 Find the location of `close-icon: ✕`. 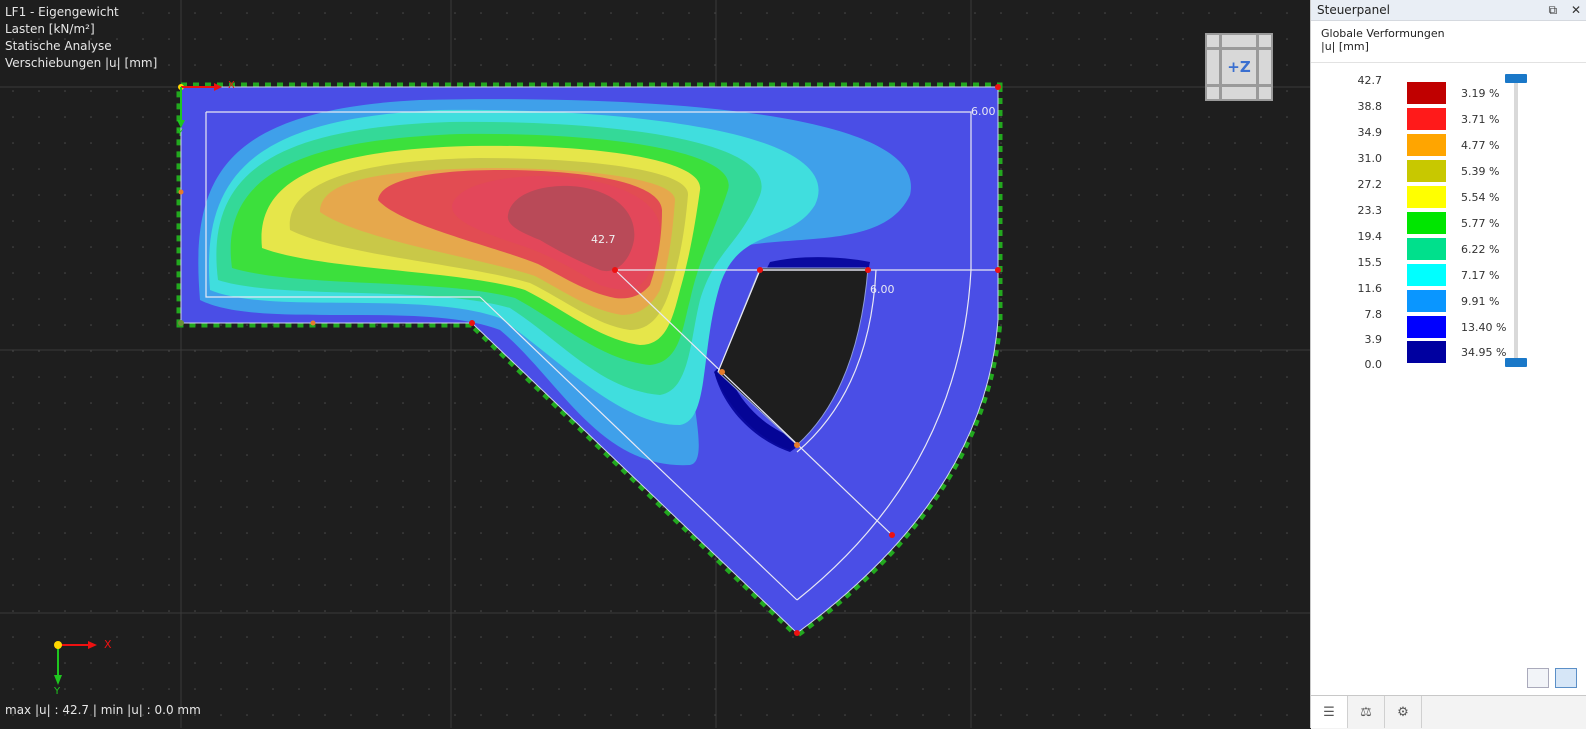

close-icon: ✕ is located at coordinates (1575, 9).